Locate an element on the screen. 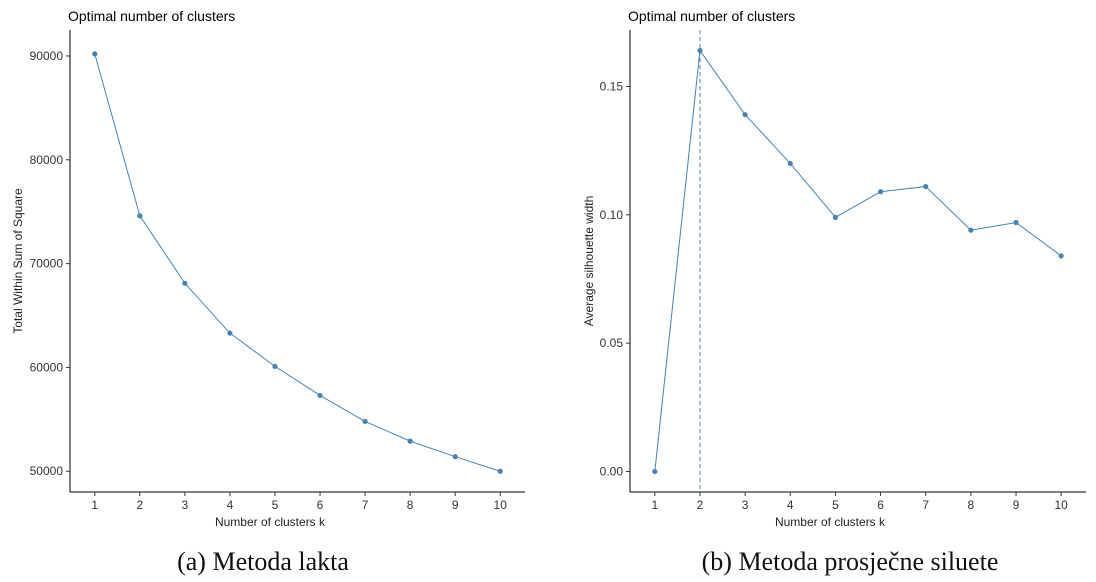 The height and width of the screenshot is (582, 1096). y-tick-label: 60000 is located at coordinates (47, 367).